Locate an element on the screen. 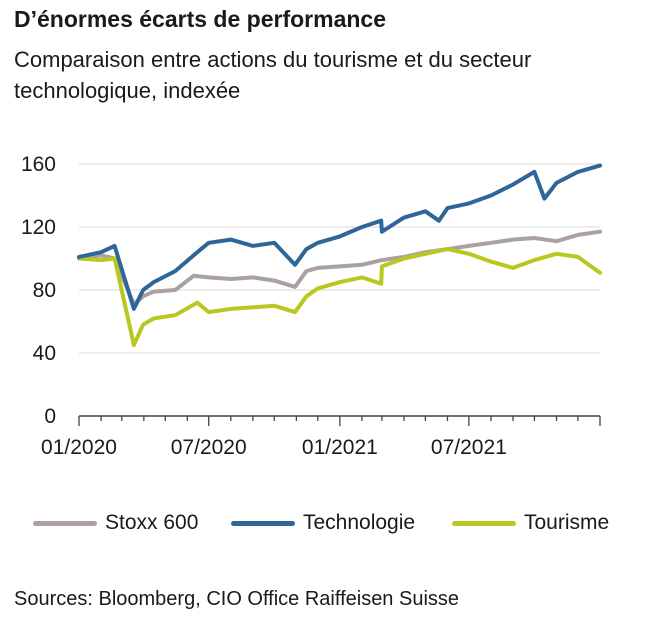 This screenshot has width=650, height=623. legend-item-stoxx-600: Stoxx 600 is located at coordinates (115, 523).